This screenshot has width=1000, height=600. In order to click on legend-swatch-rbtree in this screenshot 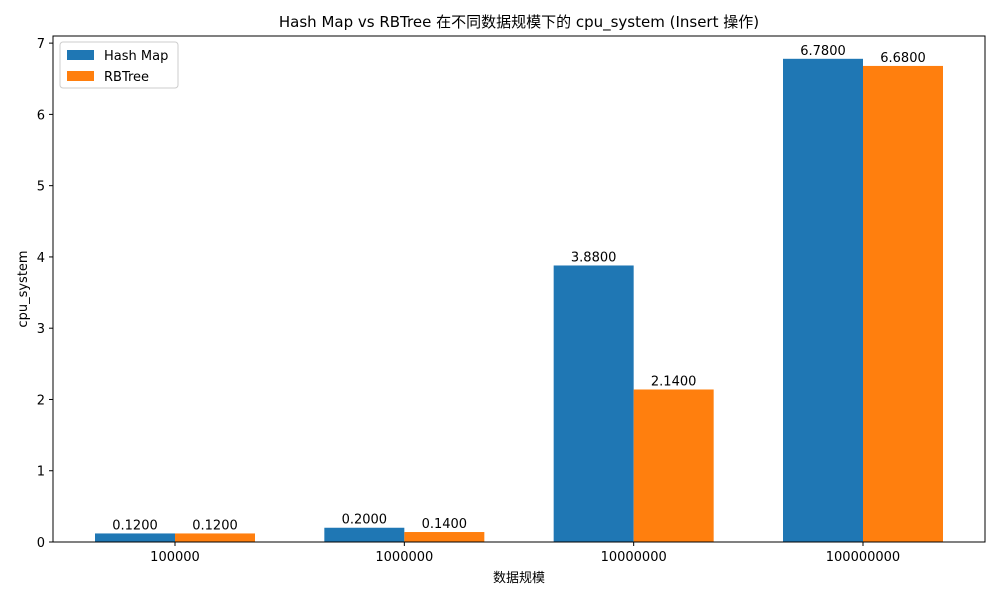, I will do `click(80, 76)`.